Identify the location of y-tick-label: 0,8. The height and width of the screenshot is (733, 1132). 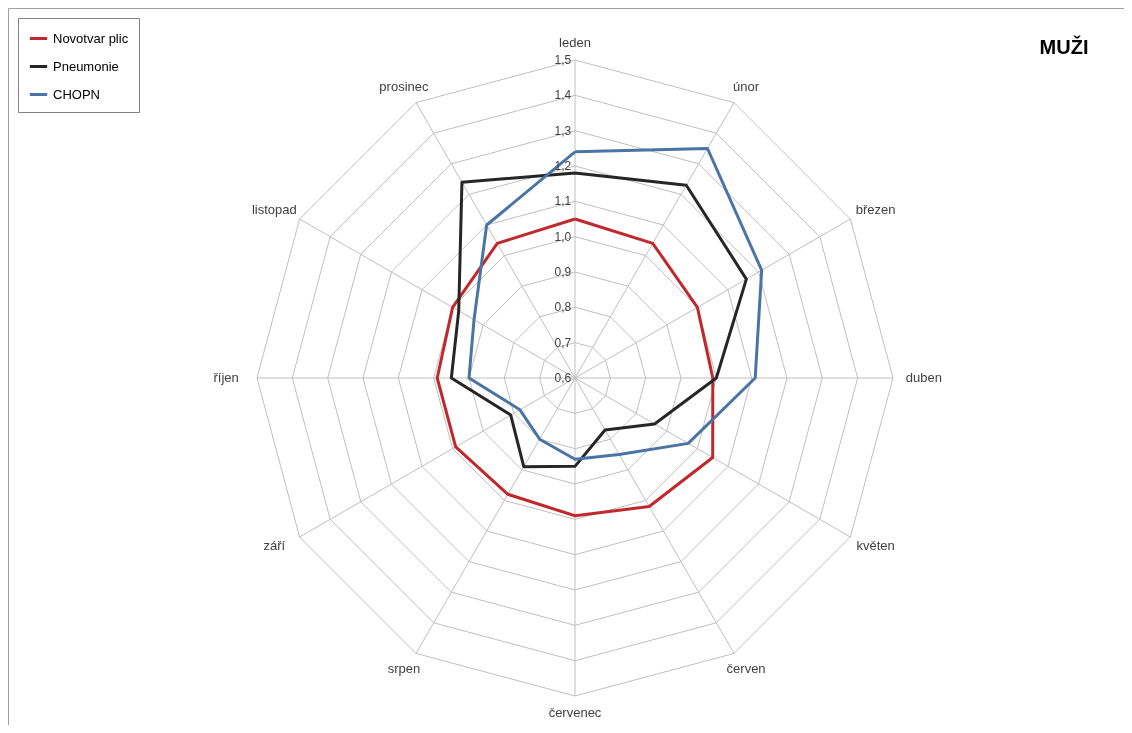
(563, 307).